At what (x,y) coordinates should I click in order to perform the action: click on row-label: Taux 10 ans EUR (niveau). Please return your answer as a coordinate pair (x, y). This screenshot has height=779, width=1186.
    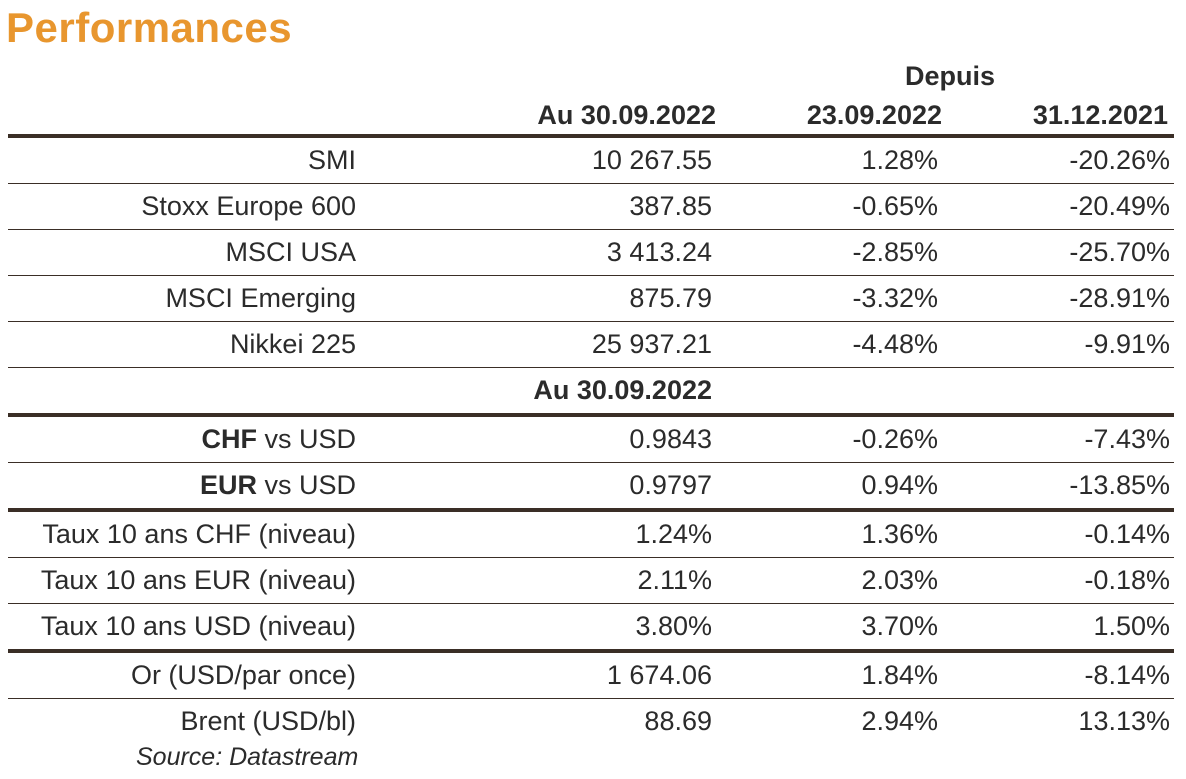
    Looking at the image, I should click on (184, 580).